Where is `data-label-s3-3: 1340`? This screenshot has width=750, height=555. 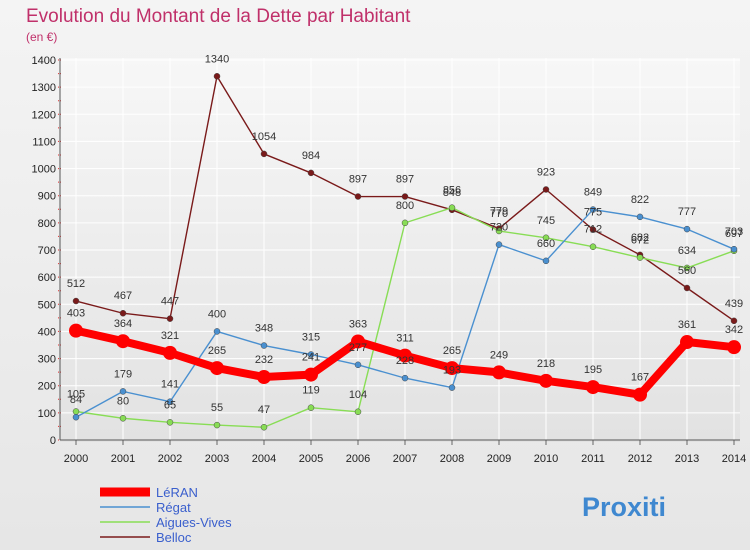
data-label-s3-3: 1340 is located at coordinates (217, 59).